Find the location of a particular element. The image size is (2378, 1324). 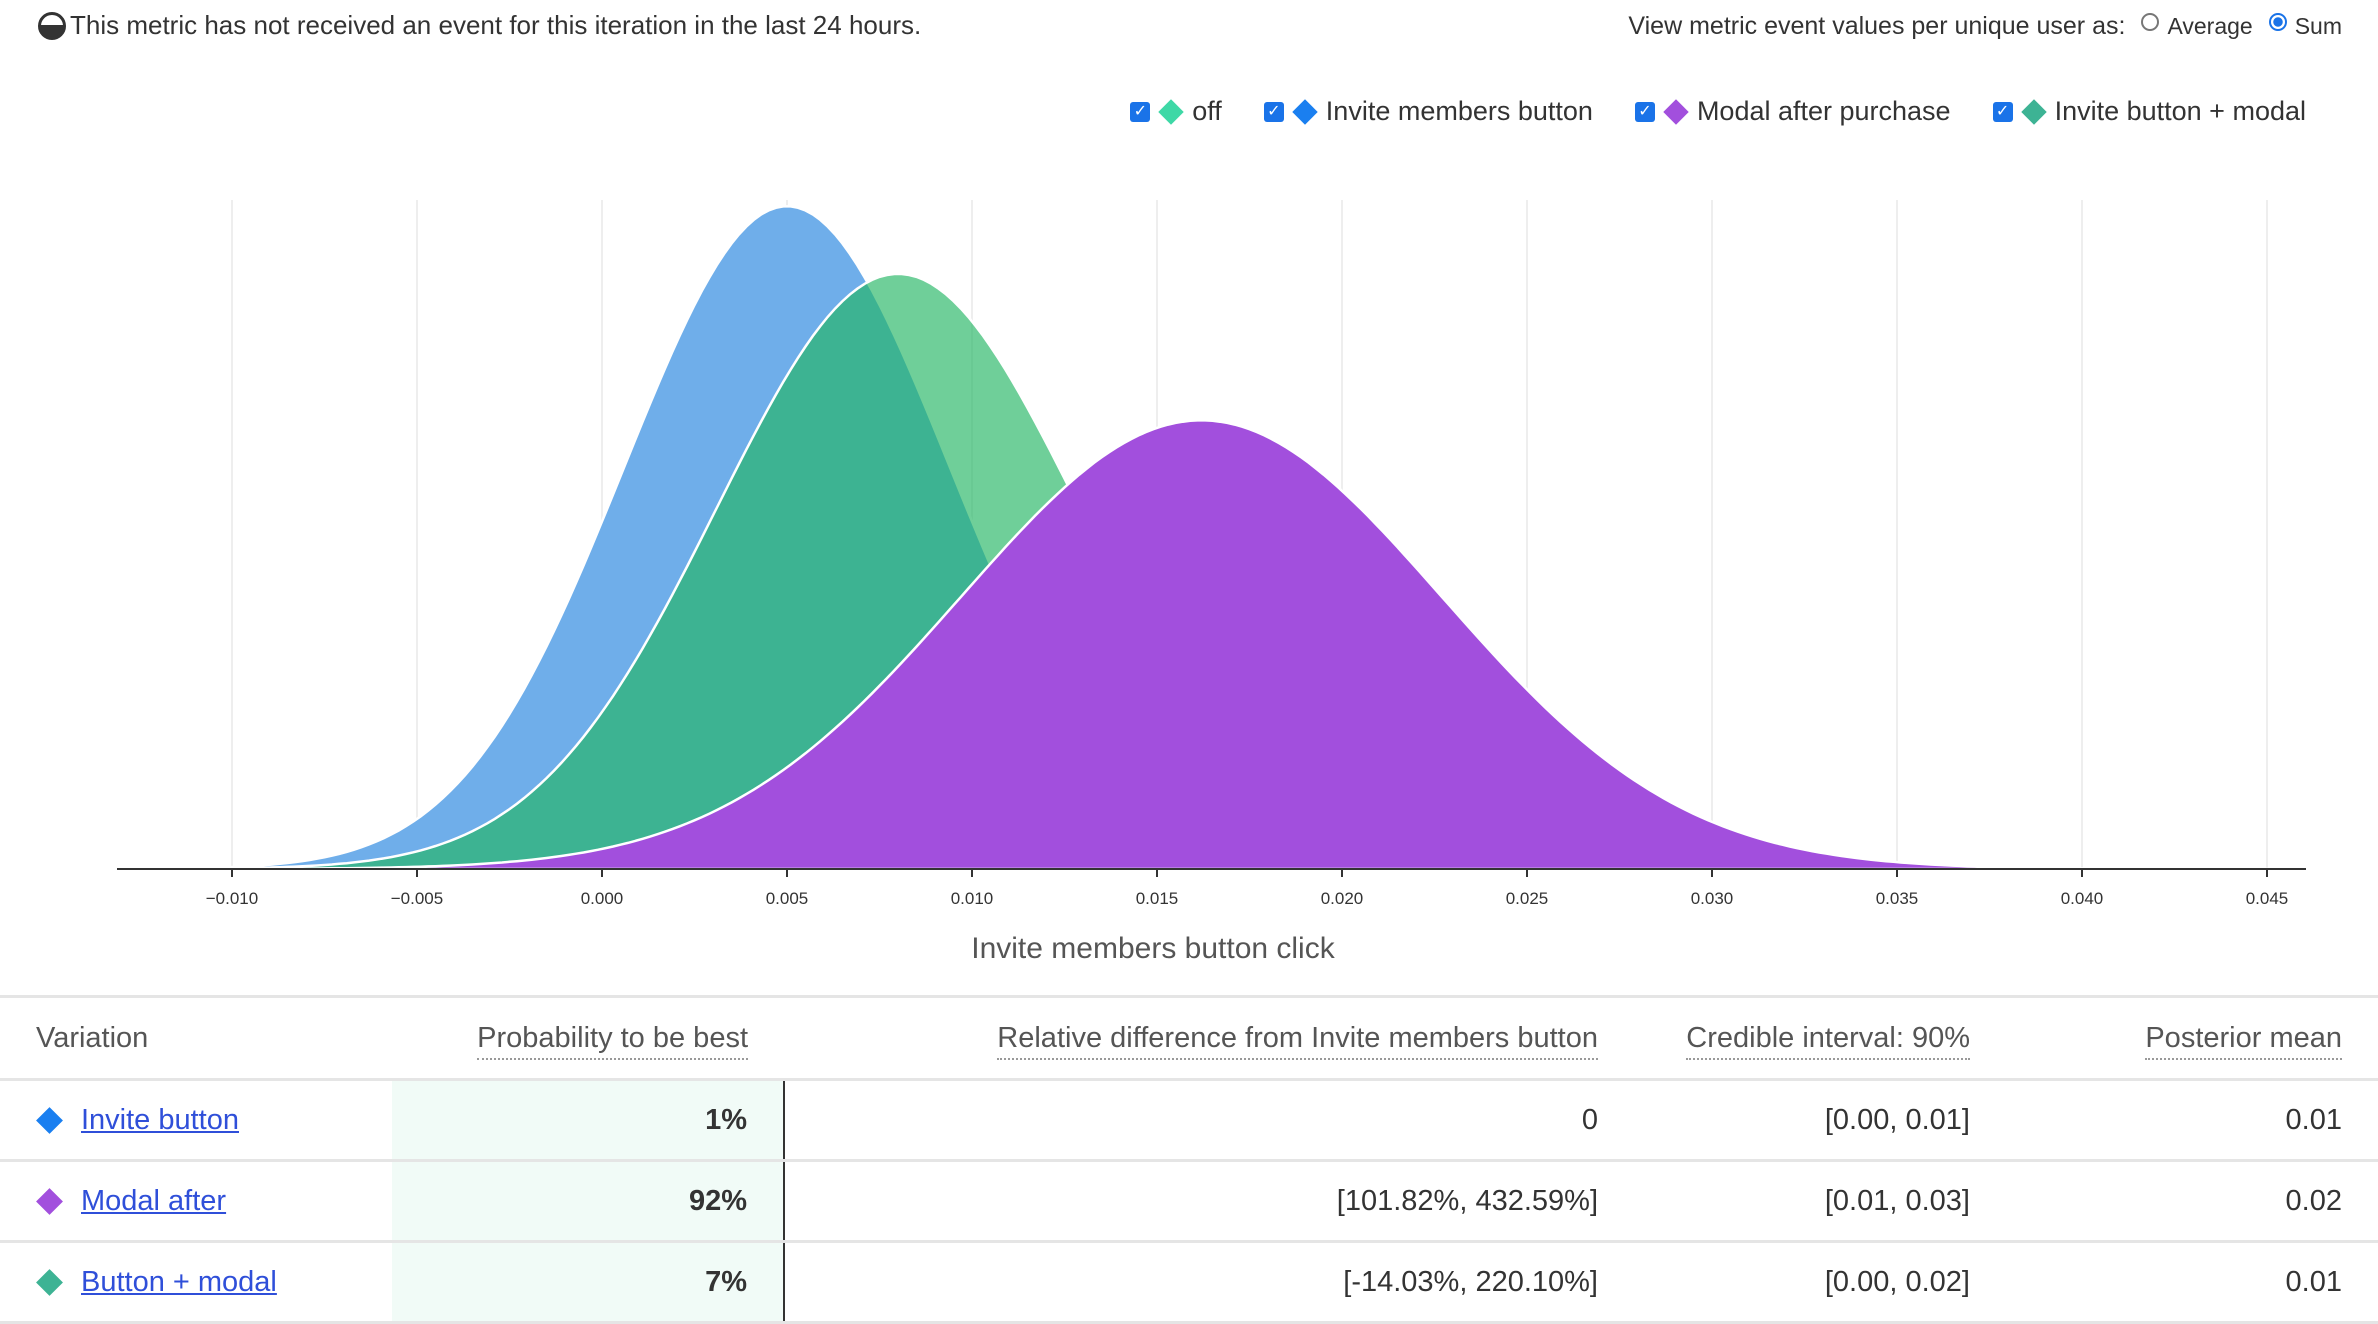

legend-item-invite-members-button: ✓ Invite members button is located at coordinates (1428, 111).